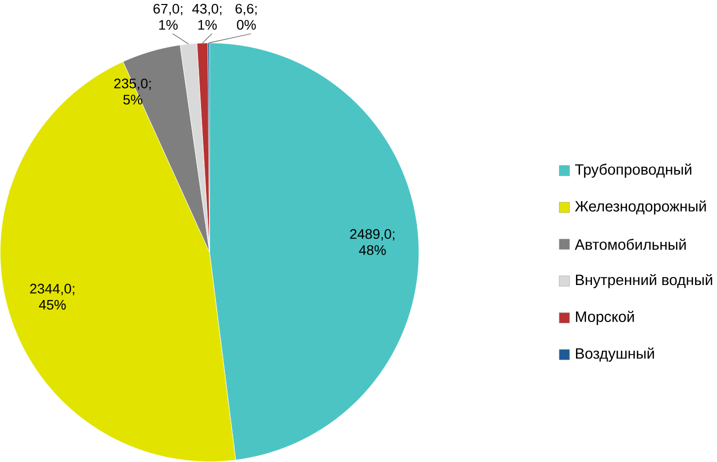 The height and width of the screenshot is (462, 717). What do you see at coordinates (52, 297) in the screenshot?
I see `data-label: 2344,0; 45%` at bounding box center [52, 297].